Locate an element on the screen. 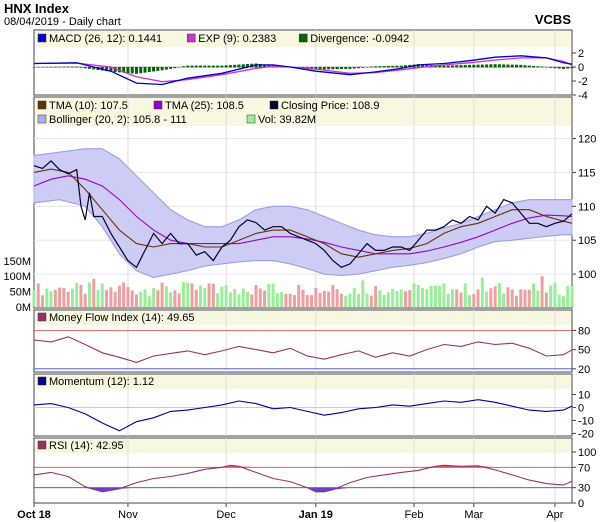  macd-ytick-label: 0 is located at coordinates (581, 68).